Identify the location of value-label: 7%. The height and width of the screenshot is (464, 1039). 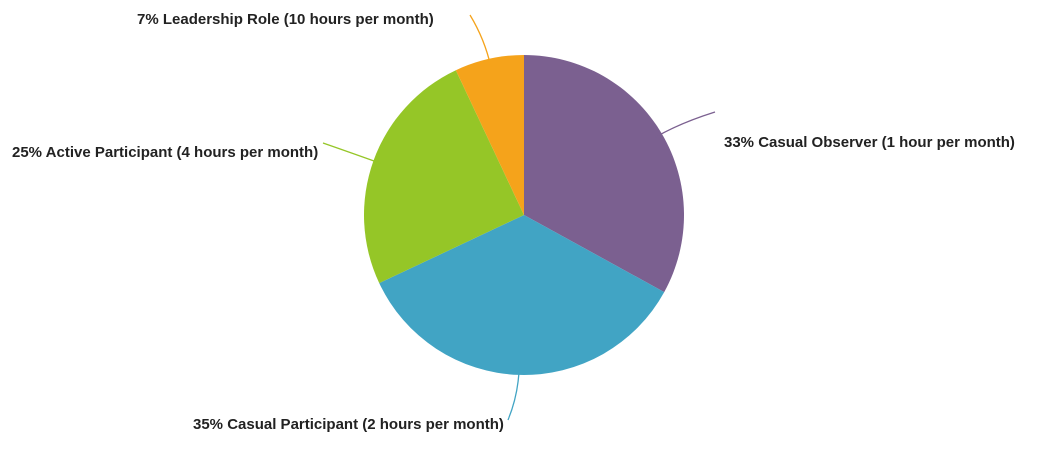
(148, 19).